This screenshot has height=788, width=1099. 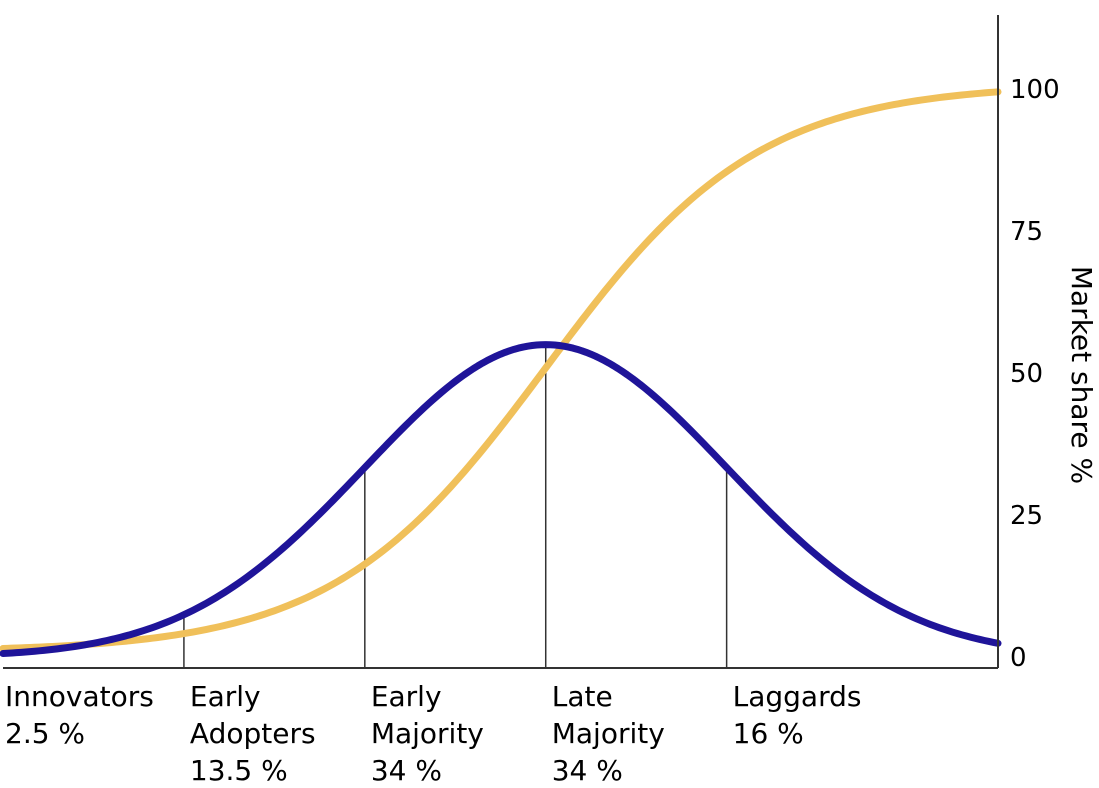 I want to click on y-tick-label: 100, so click(x=1035, y=90).